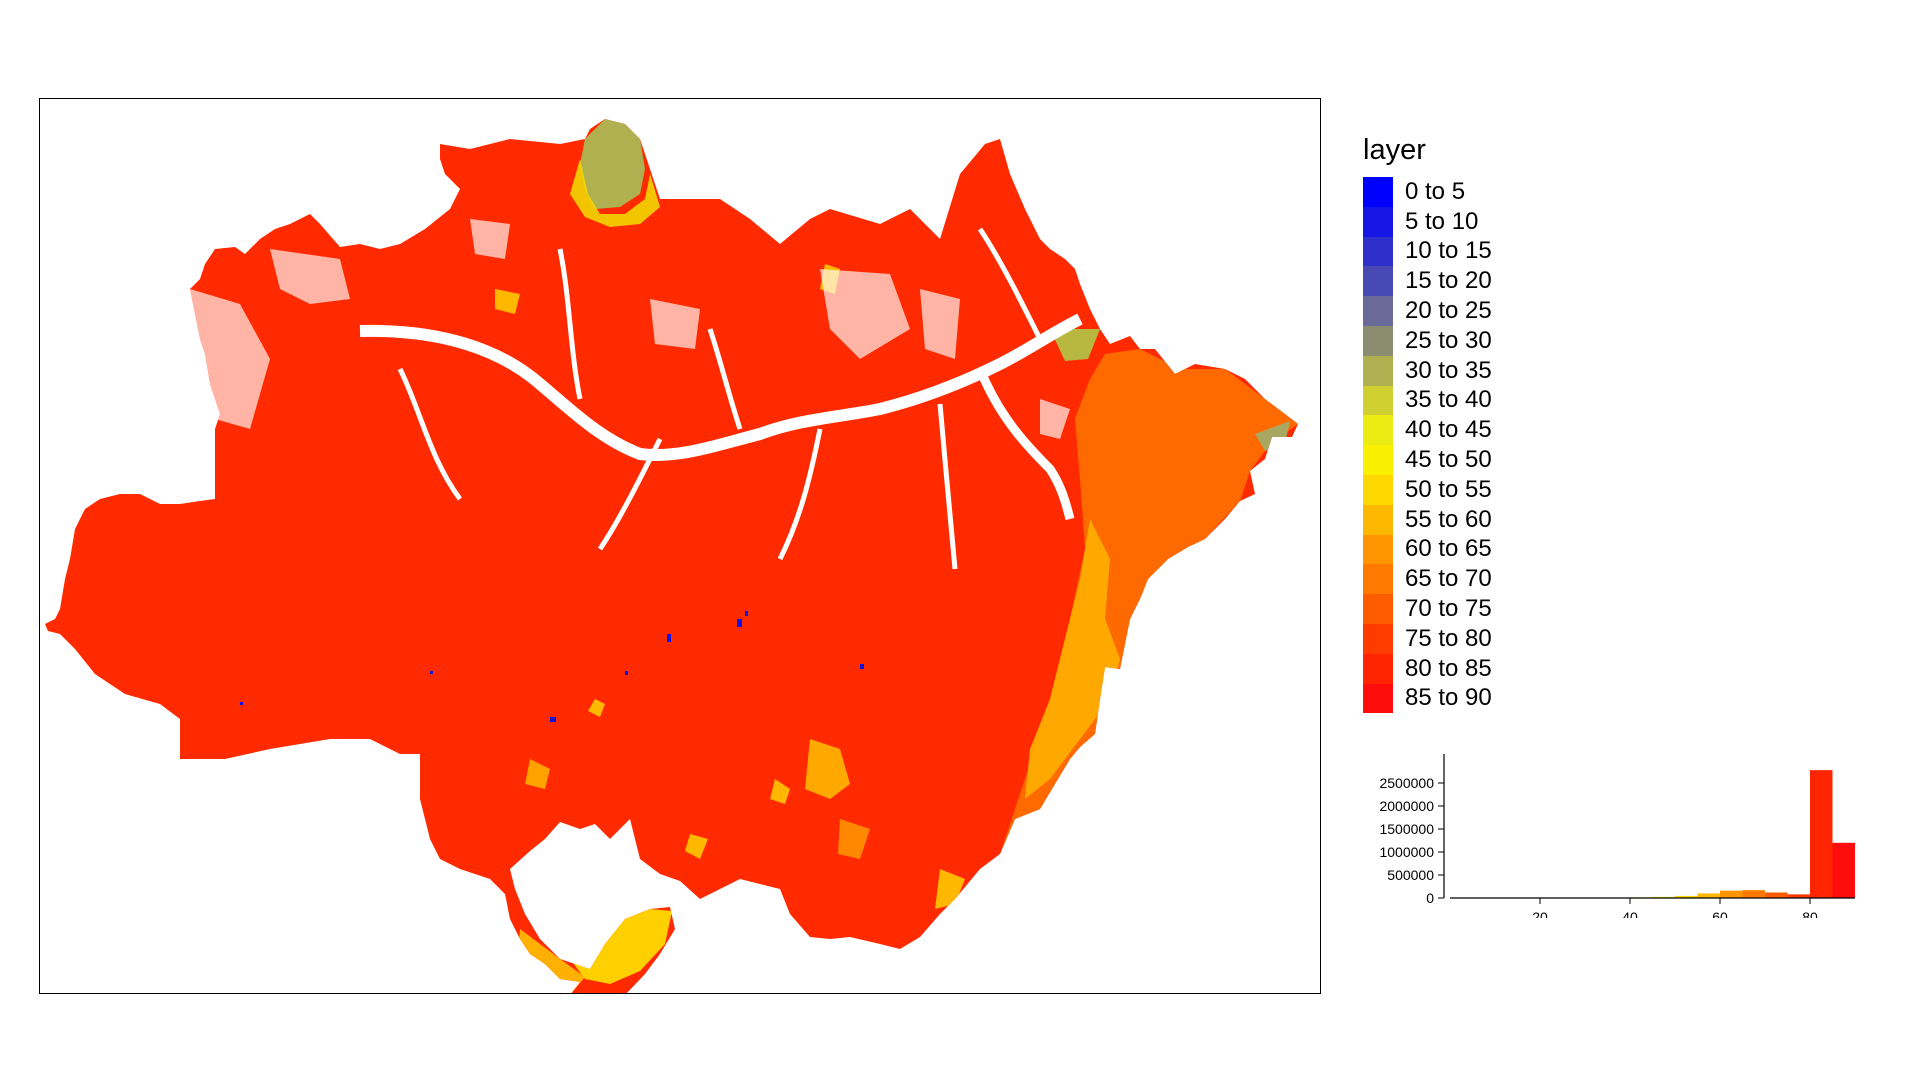  What do you see at coordinates (1720, 913) in the screenshot?
I see `x-tick-label: 60` at bounding box center [1720, 913].